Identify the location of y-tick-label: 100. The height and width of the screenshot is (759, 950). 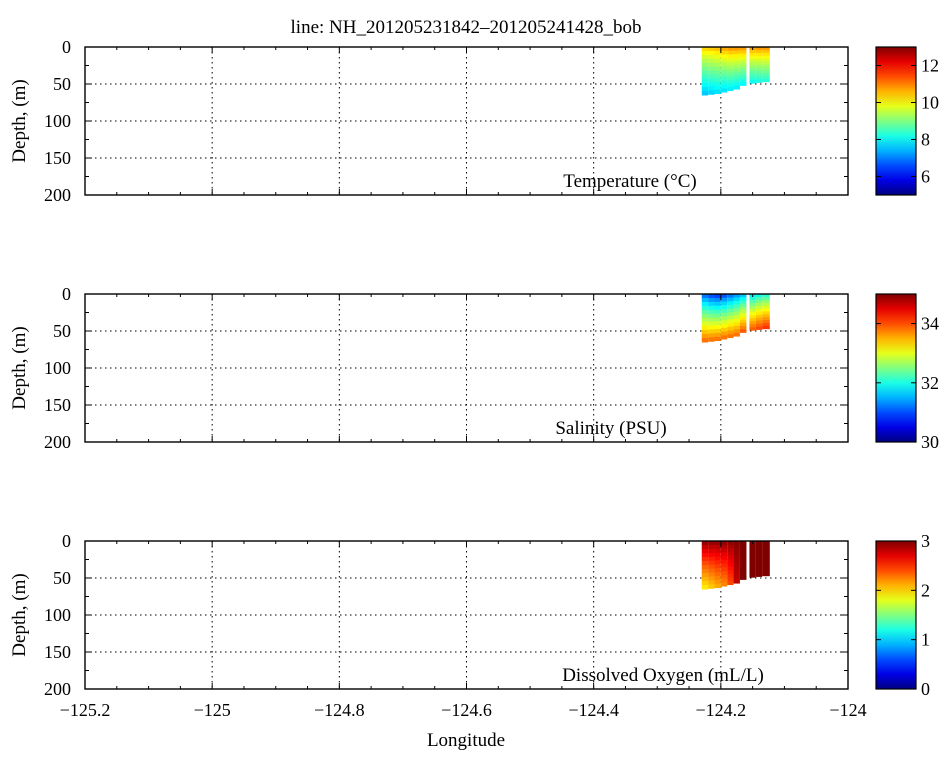
(57, 121).